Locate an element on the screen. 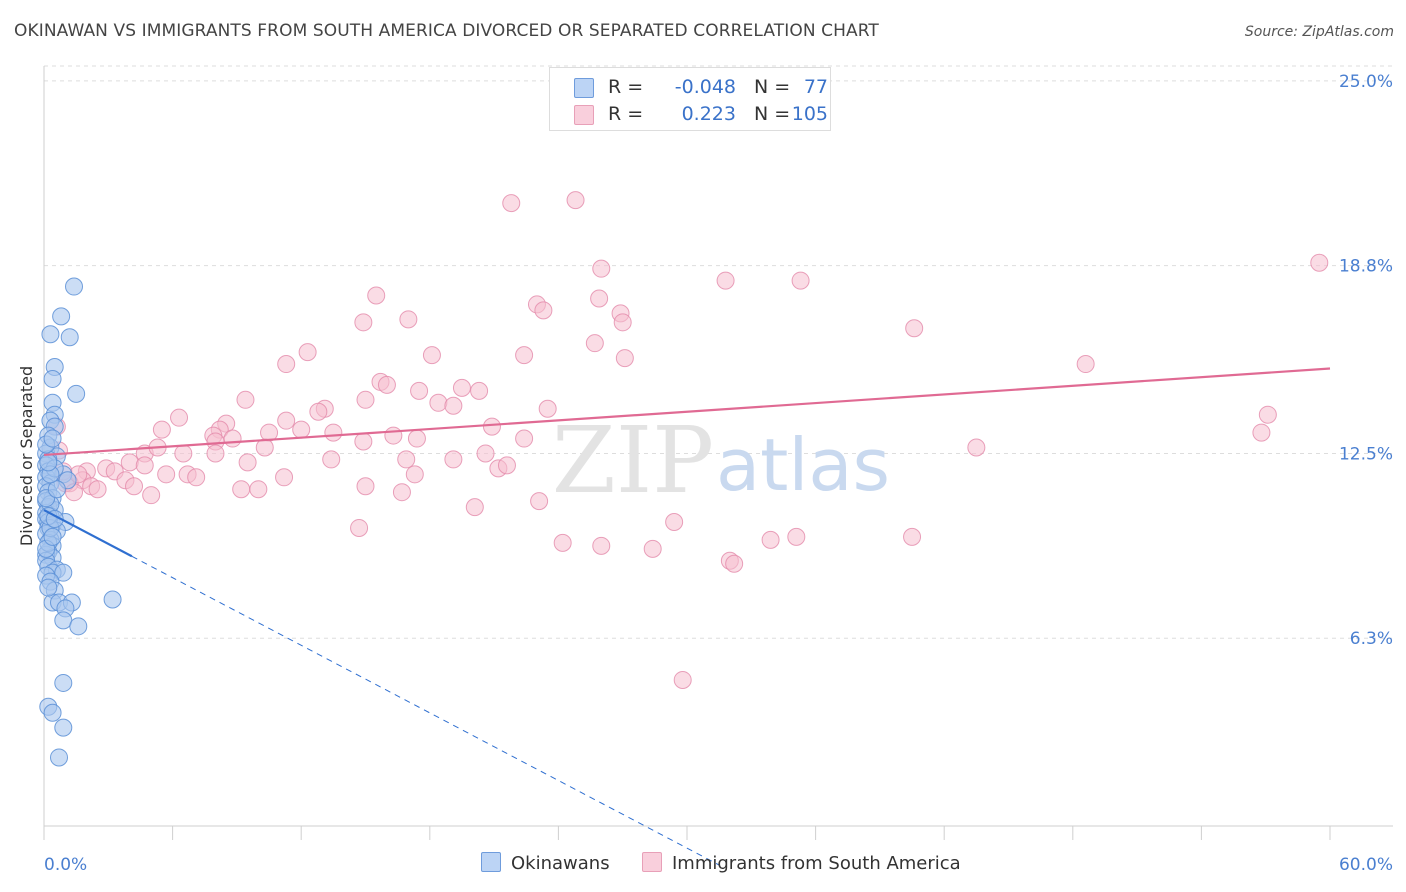  x-tick-label: 60.0% is located at coordinates (1366, 865).